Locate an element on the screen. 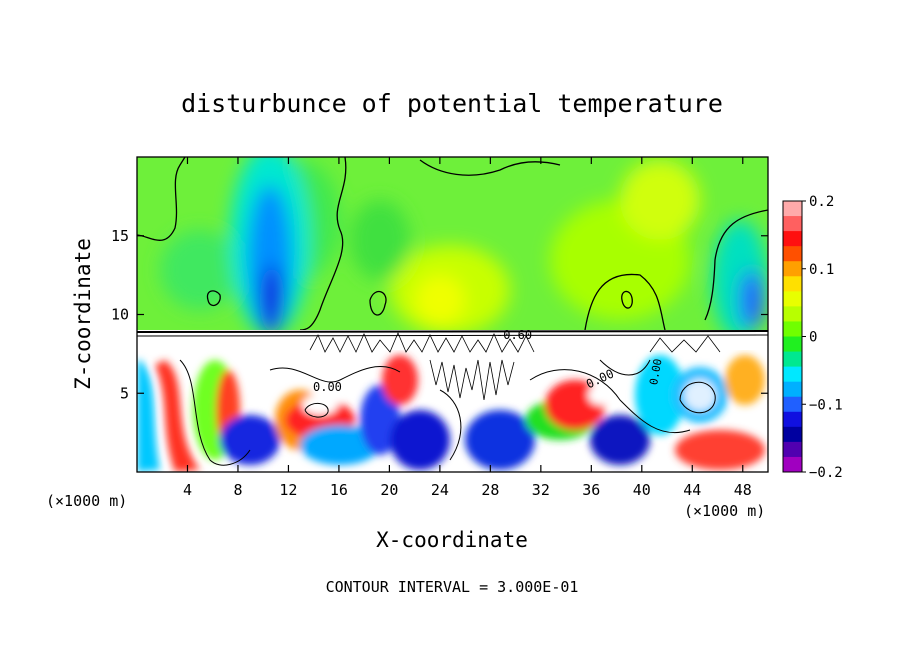 This screenshot has width=904, height=654. x-tick-label: 28 is located at coordinates (490, 490).